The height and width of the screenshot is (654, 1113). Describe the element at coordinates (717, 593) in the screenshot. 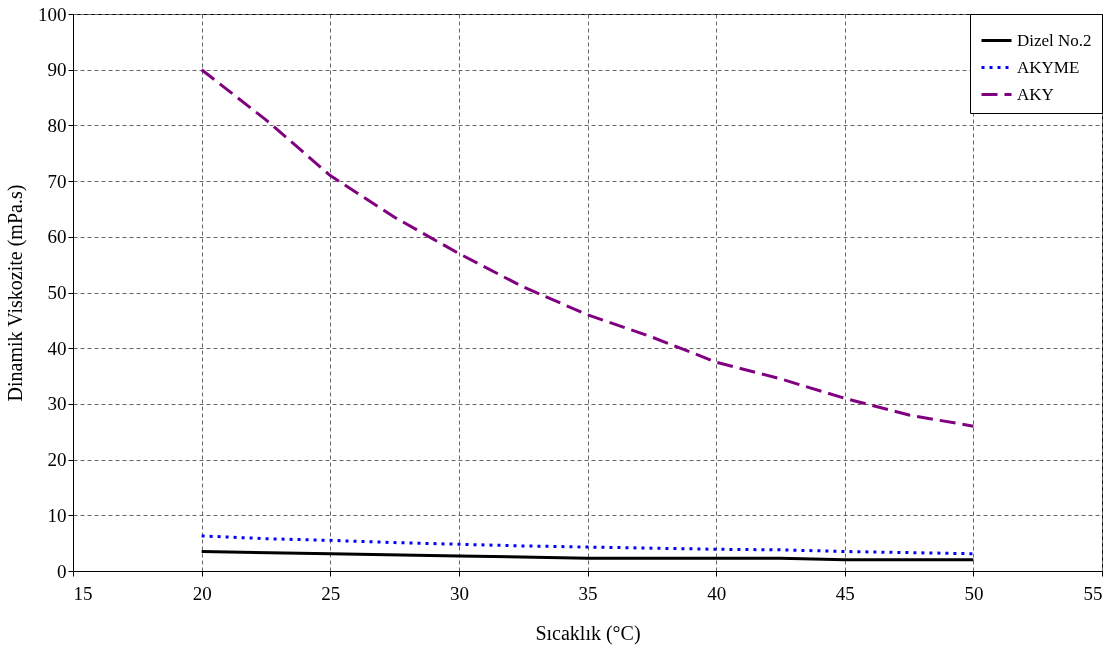

I see `x-tick-label: 40` at that location.